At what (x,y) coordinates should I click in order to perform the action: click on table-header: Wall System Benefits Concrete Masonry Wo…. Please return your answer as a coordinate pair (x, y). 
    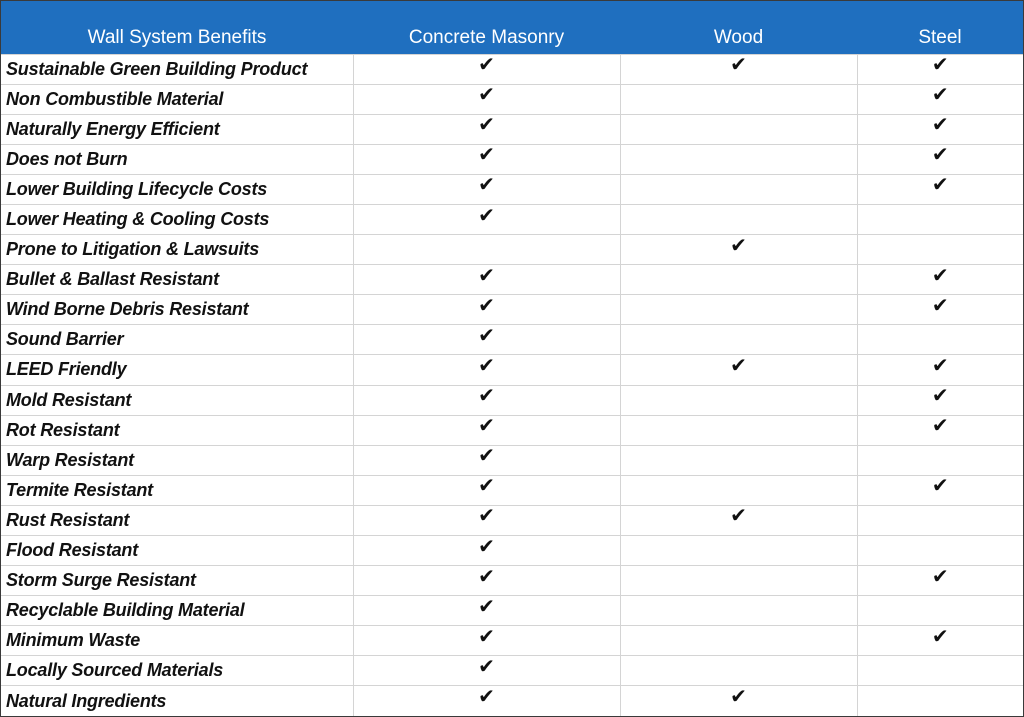
    Looking at the image, I should click on (512, 27).